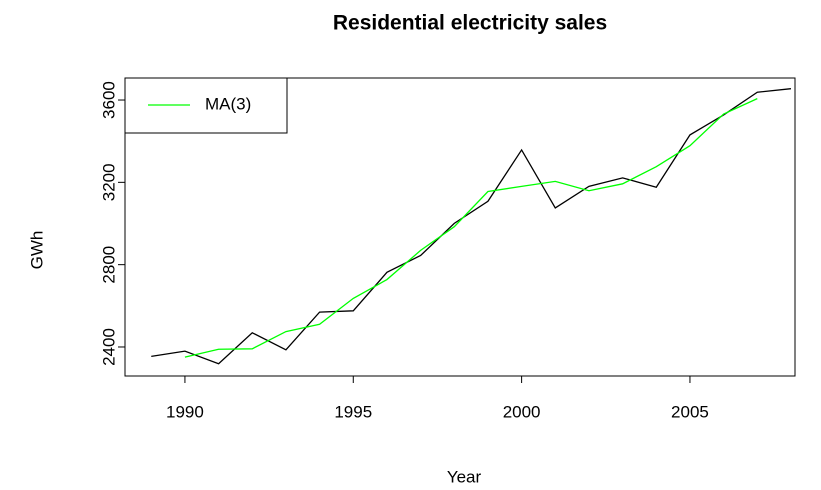 This screenshot has width=821, height=490. Describe the element at coordinates (108, 182) in the screenshot. I see `y-tick-label: 3200` at that location.